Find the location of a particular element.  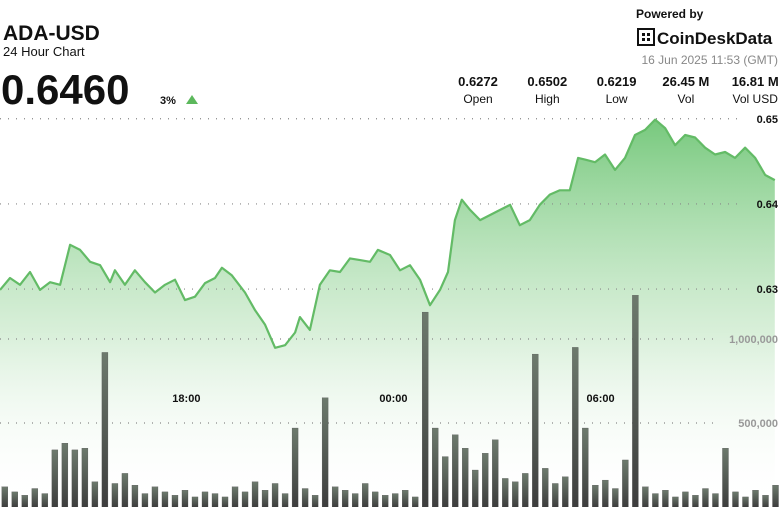

timestamp: 16 Jun 2025 11:53 (GMT) is located at coordinates (709, 60).